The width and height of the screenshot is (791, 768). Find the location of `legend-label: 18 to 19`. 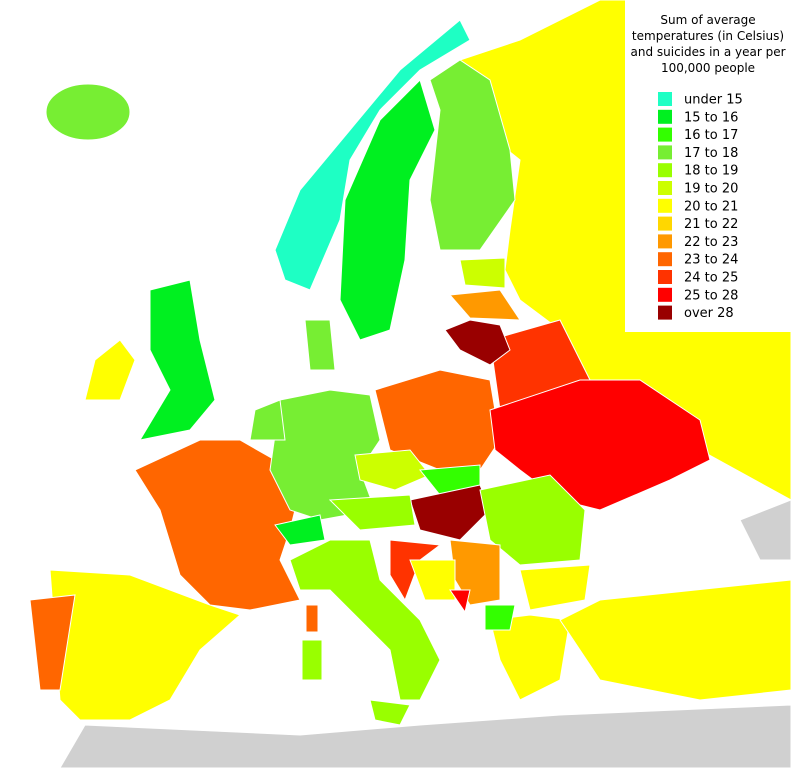

legend-label: 18 to 19 is located at coordinates (711, 171).